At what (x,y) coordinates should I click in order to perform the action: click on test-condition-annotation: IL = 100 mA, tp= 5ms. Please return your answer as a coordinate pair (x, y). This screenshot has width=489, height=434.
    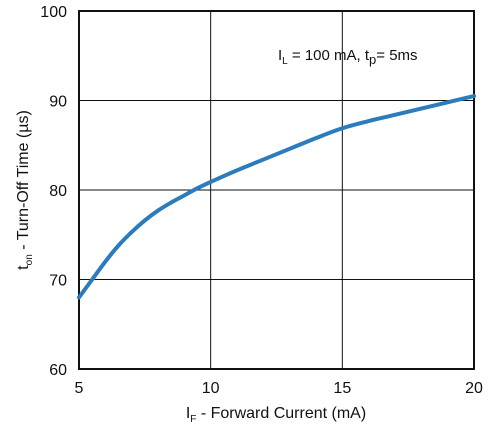
    Looking at the image, I should click on (348, 57).